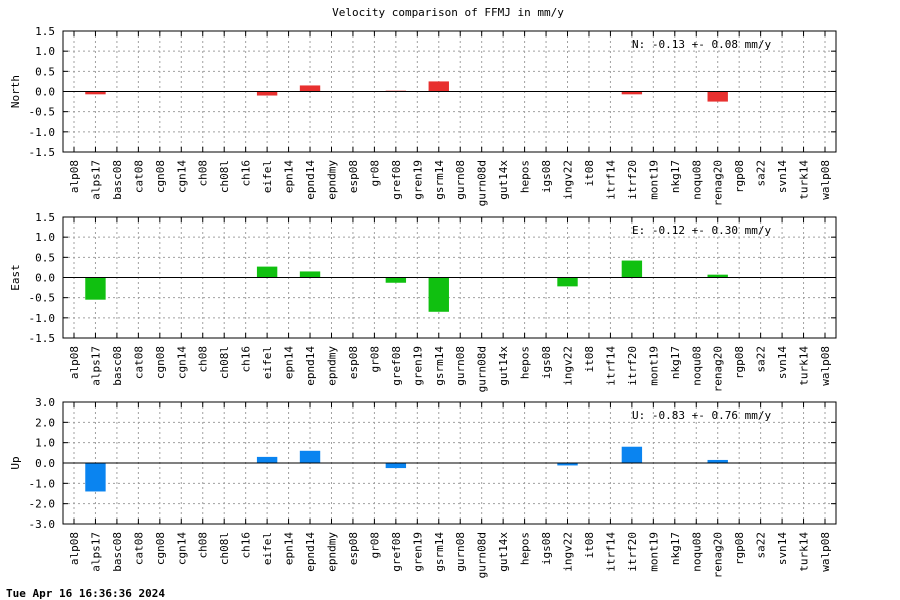  I want to click on stats-annotation: U: -0.83 +- 0.76 mm/y, so click(701, 415).